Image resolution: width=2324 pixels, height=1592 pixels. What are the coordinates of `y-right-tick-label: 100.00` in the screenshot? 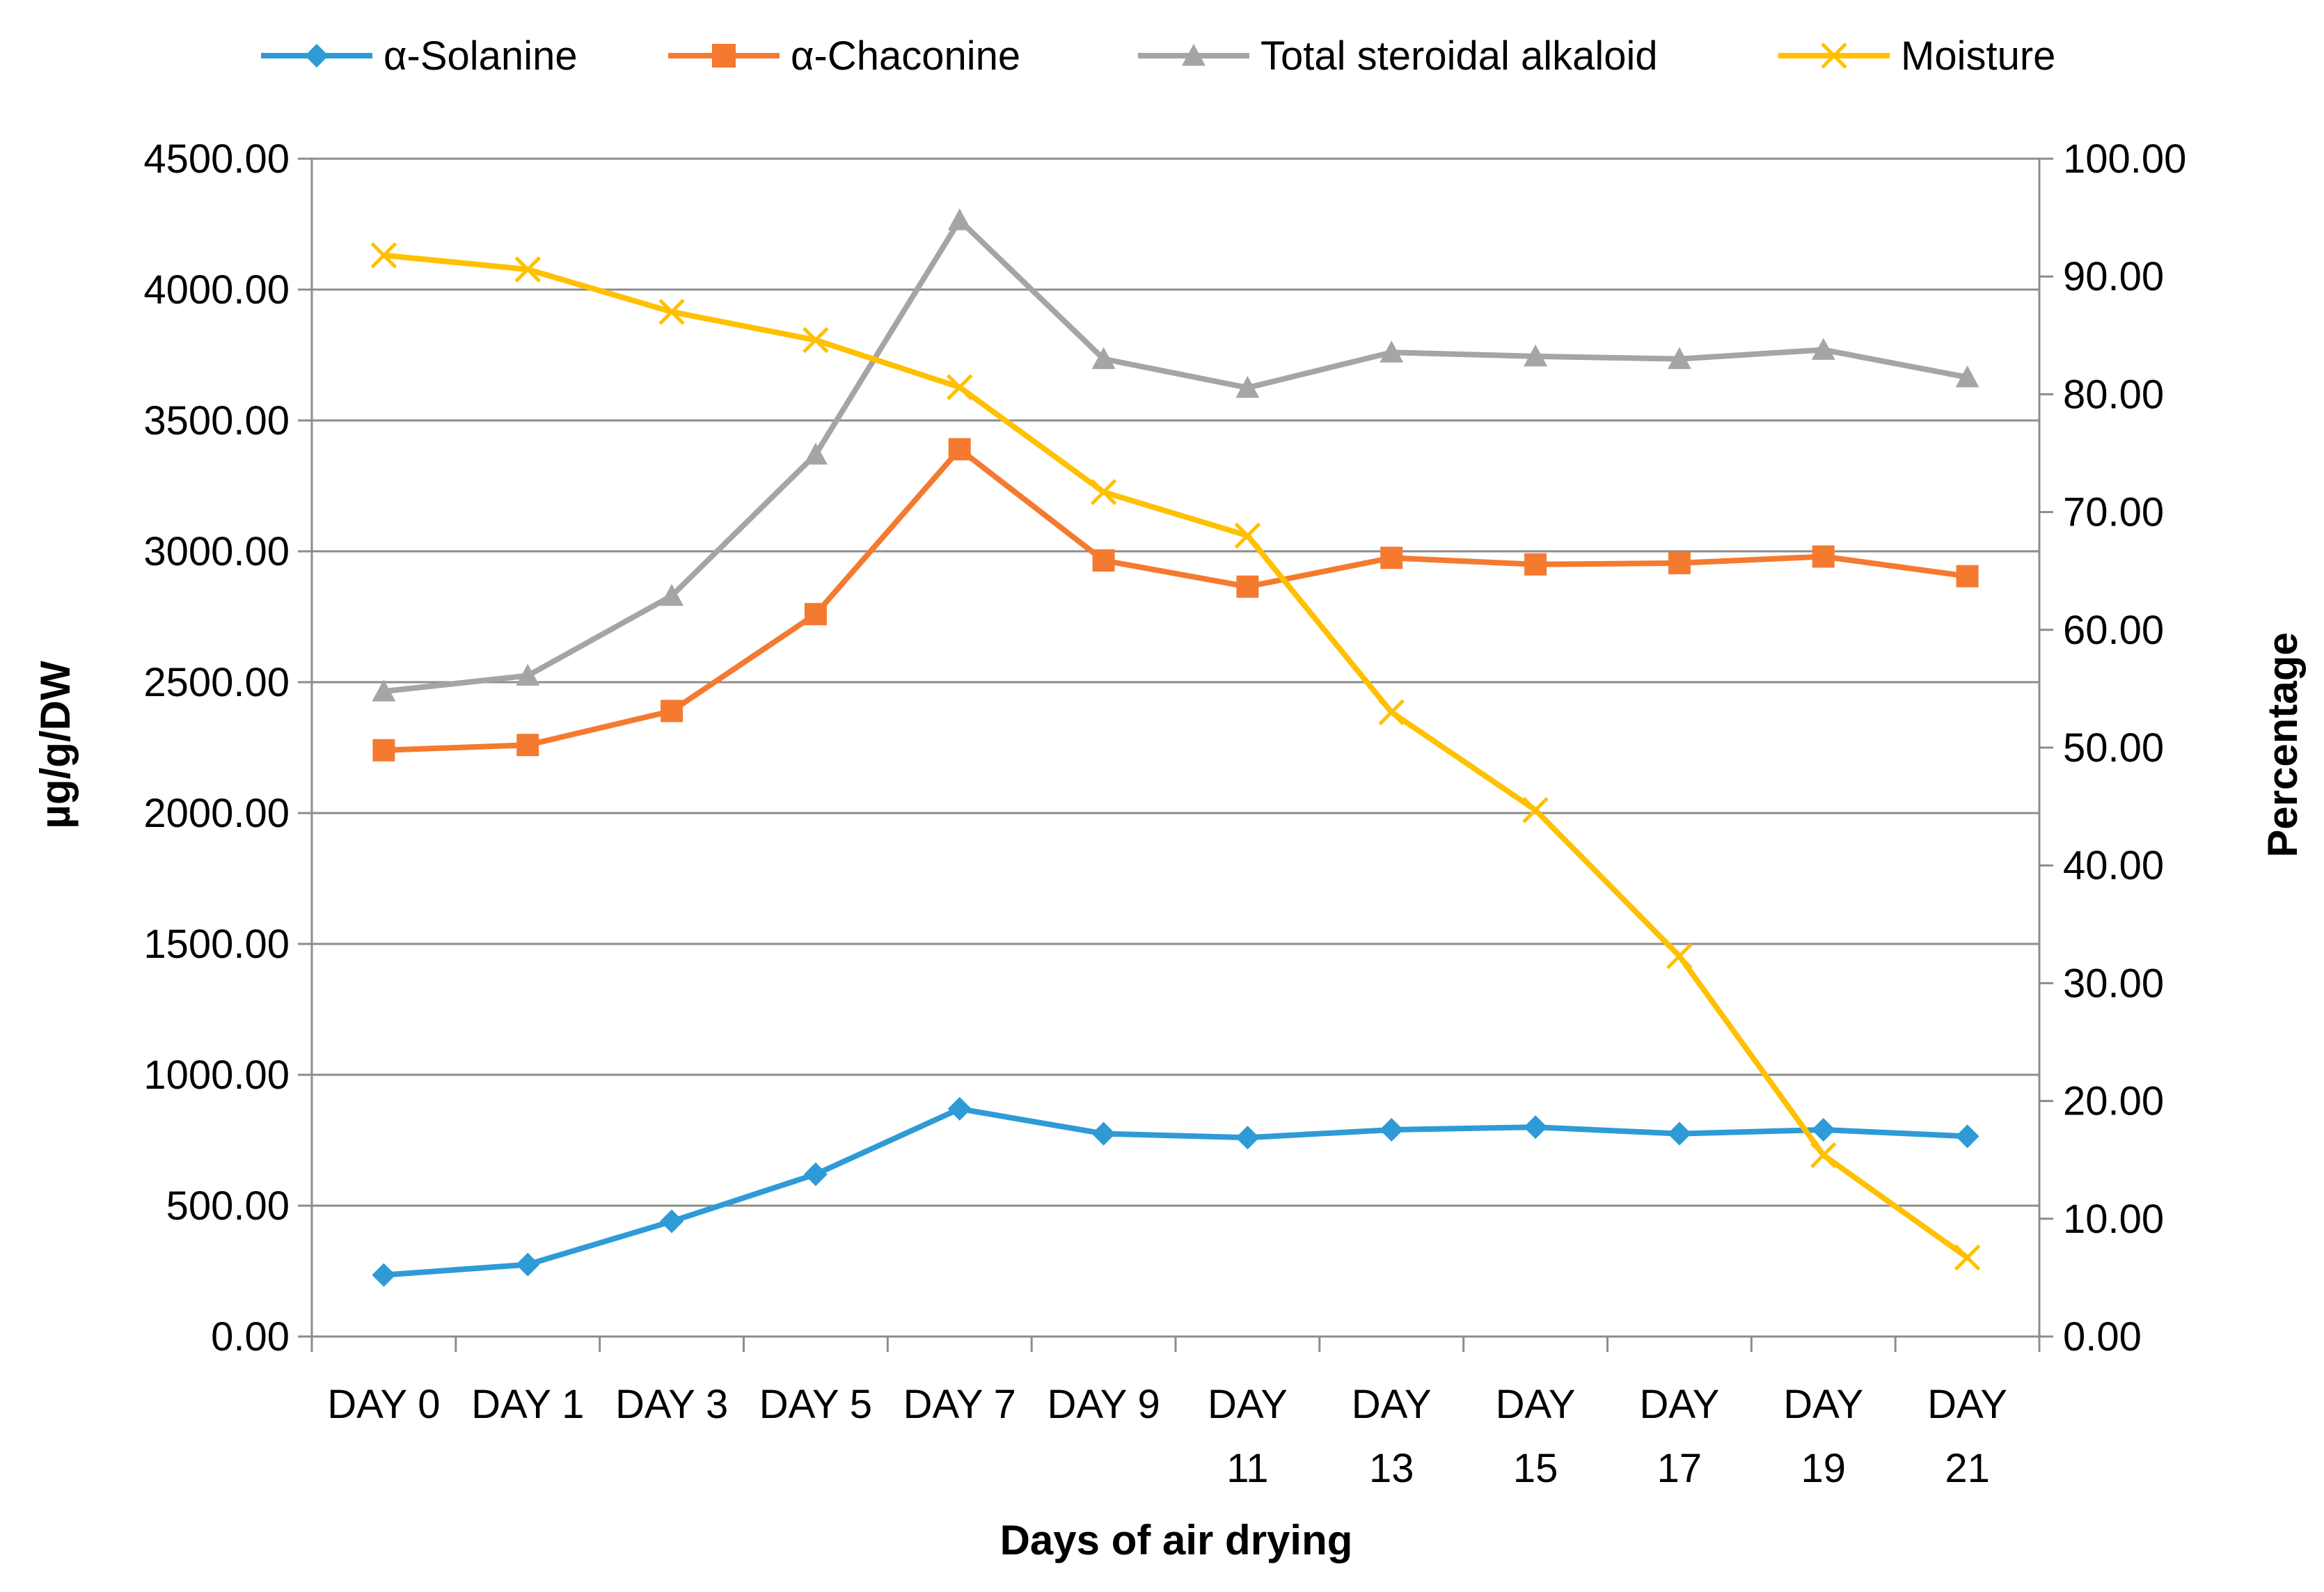 It's located at (2125, 159).